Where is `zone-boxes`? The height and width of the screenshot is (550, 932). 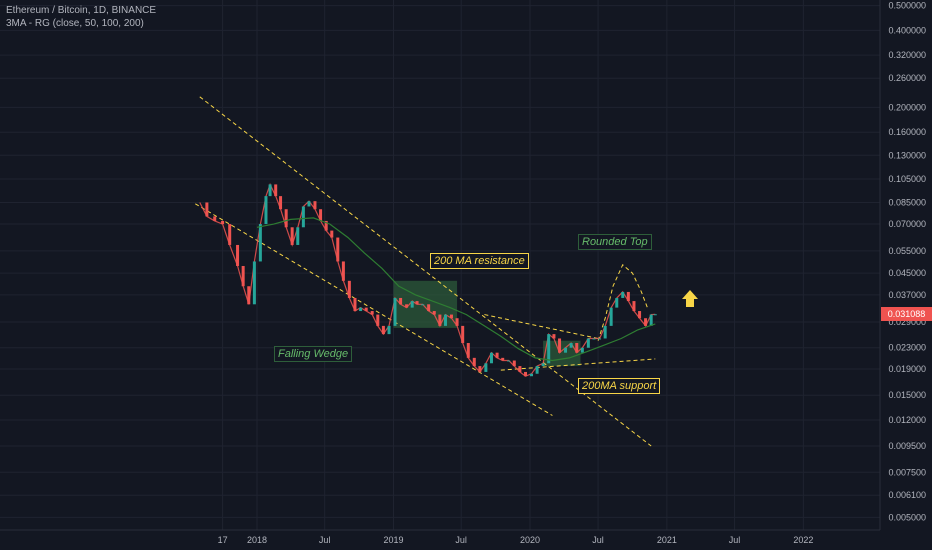
zone-boxes is located at coordinates (487, 323).